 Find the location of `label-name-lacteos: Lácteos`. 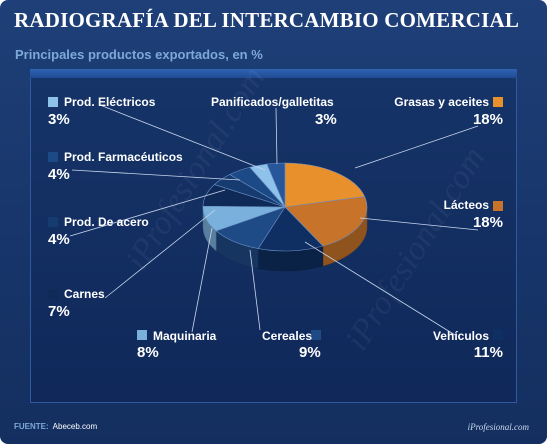

label-name-lacteos: Lácteos is located at coordinates (466, 205).